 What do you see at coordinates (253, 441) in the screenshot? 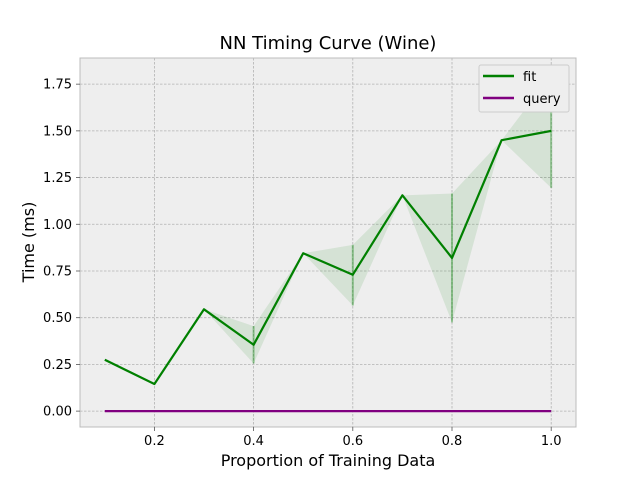
I see `x-tick-label: 0.4` at bounding box center [253, 441].